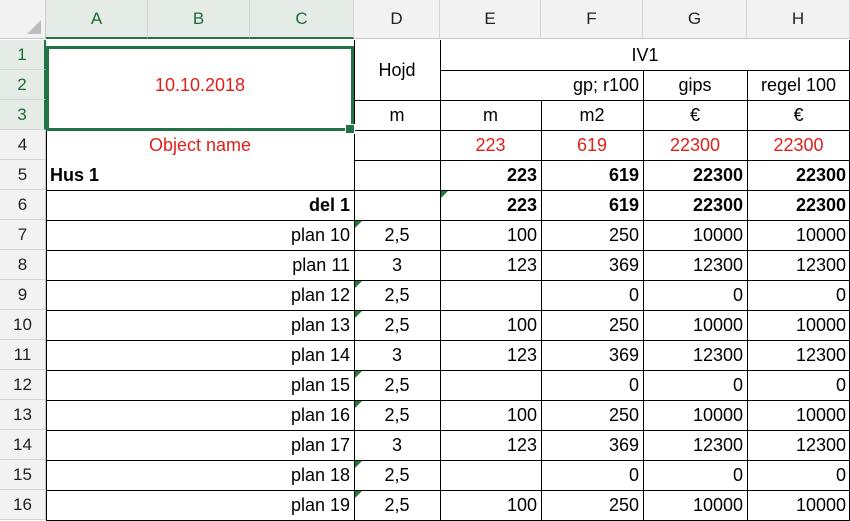 This screenshot has width=850, height=521. I want to click on hus-label: Hus 1, so click(75, 174).